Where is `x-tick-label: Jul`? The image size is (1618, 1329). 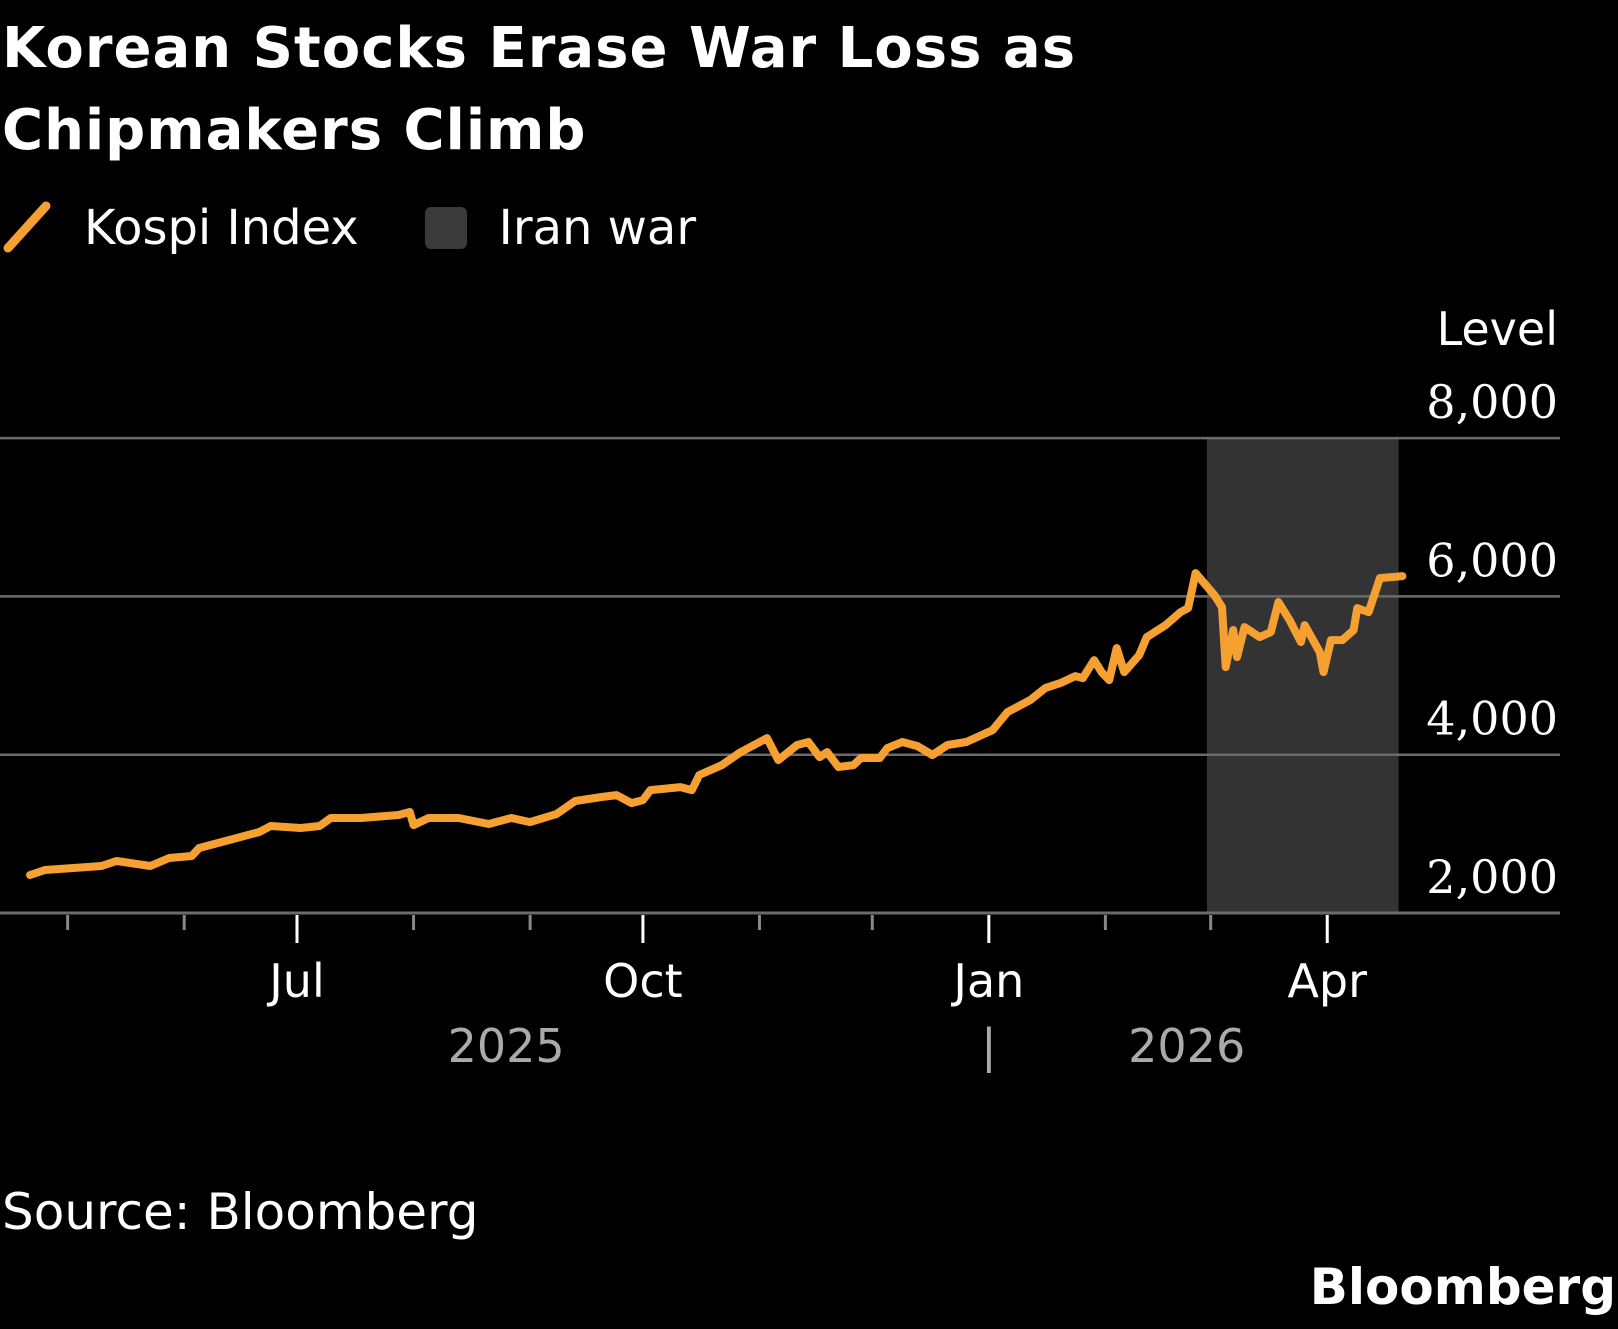 x-tick-label: Jul is located at coordinates (295, 981).